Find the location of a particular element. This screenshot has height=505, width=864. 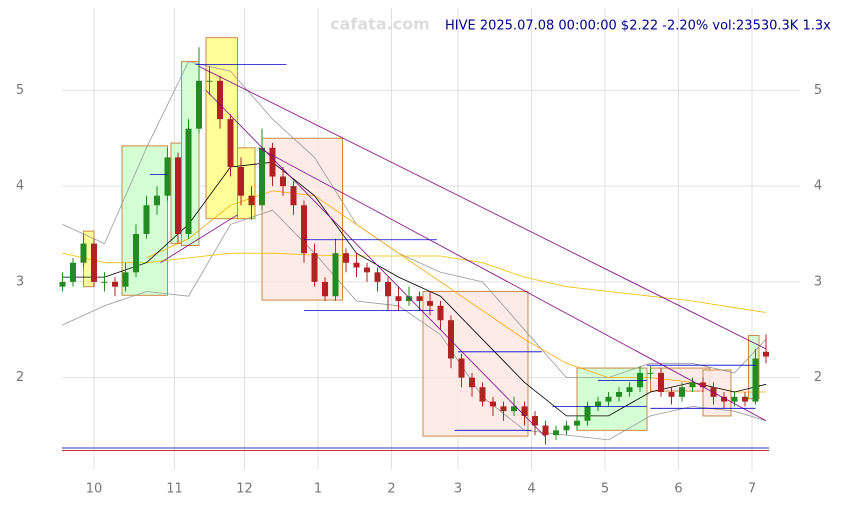

x-tick-label: 12 is located at coordinates (244, 489).